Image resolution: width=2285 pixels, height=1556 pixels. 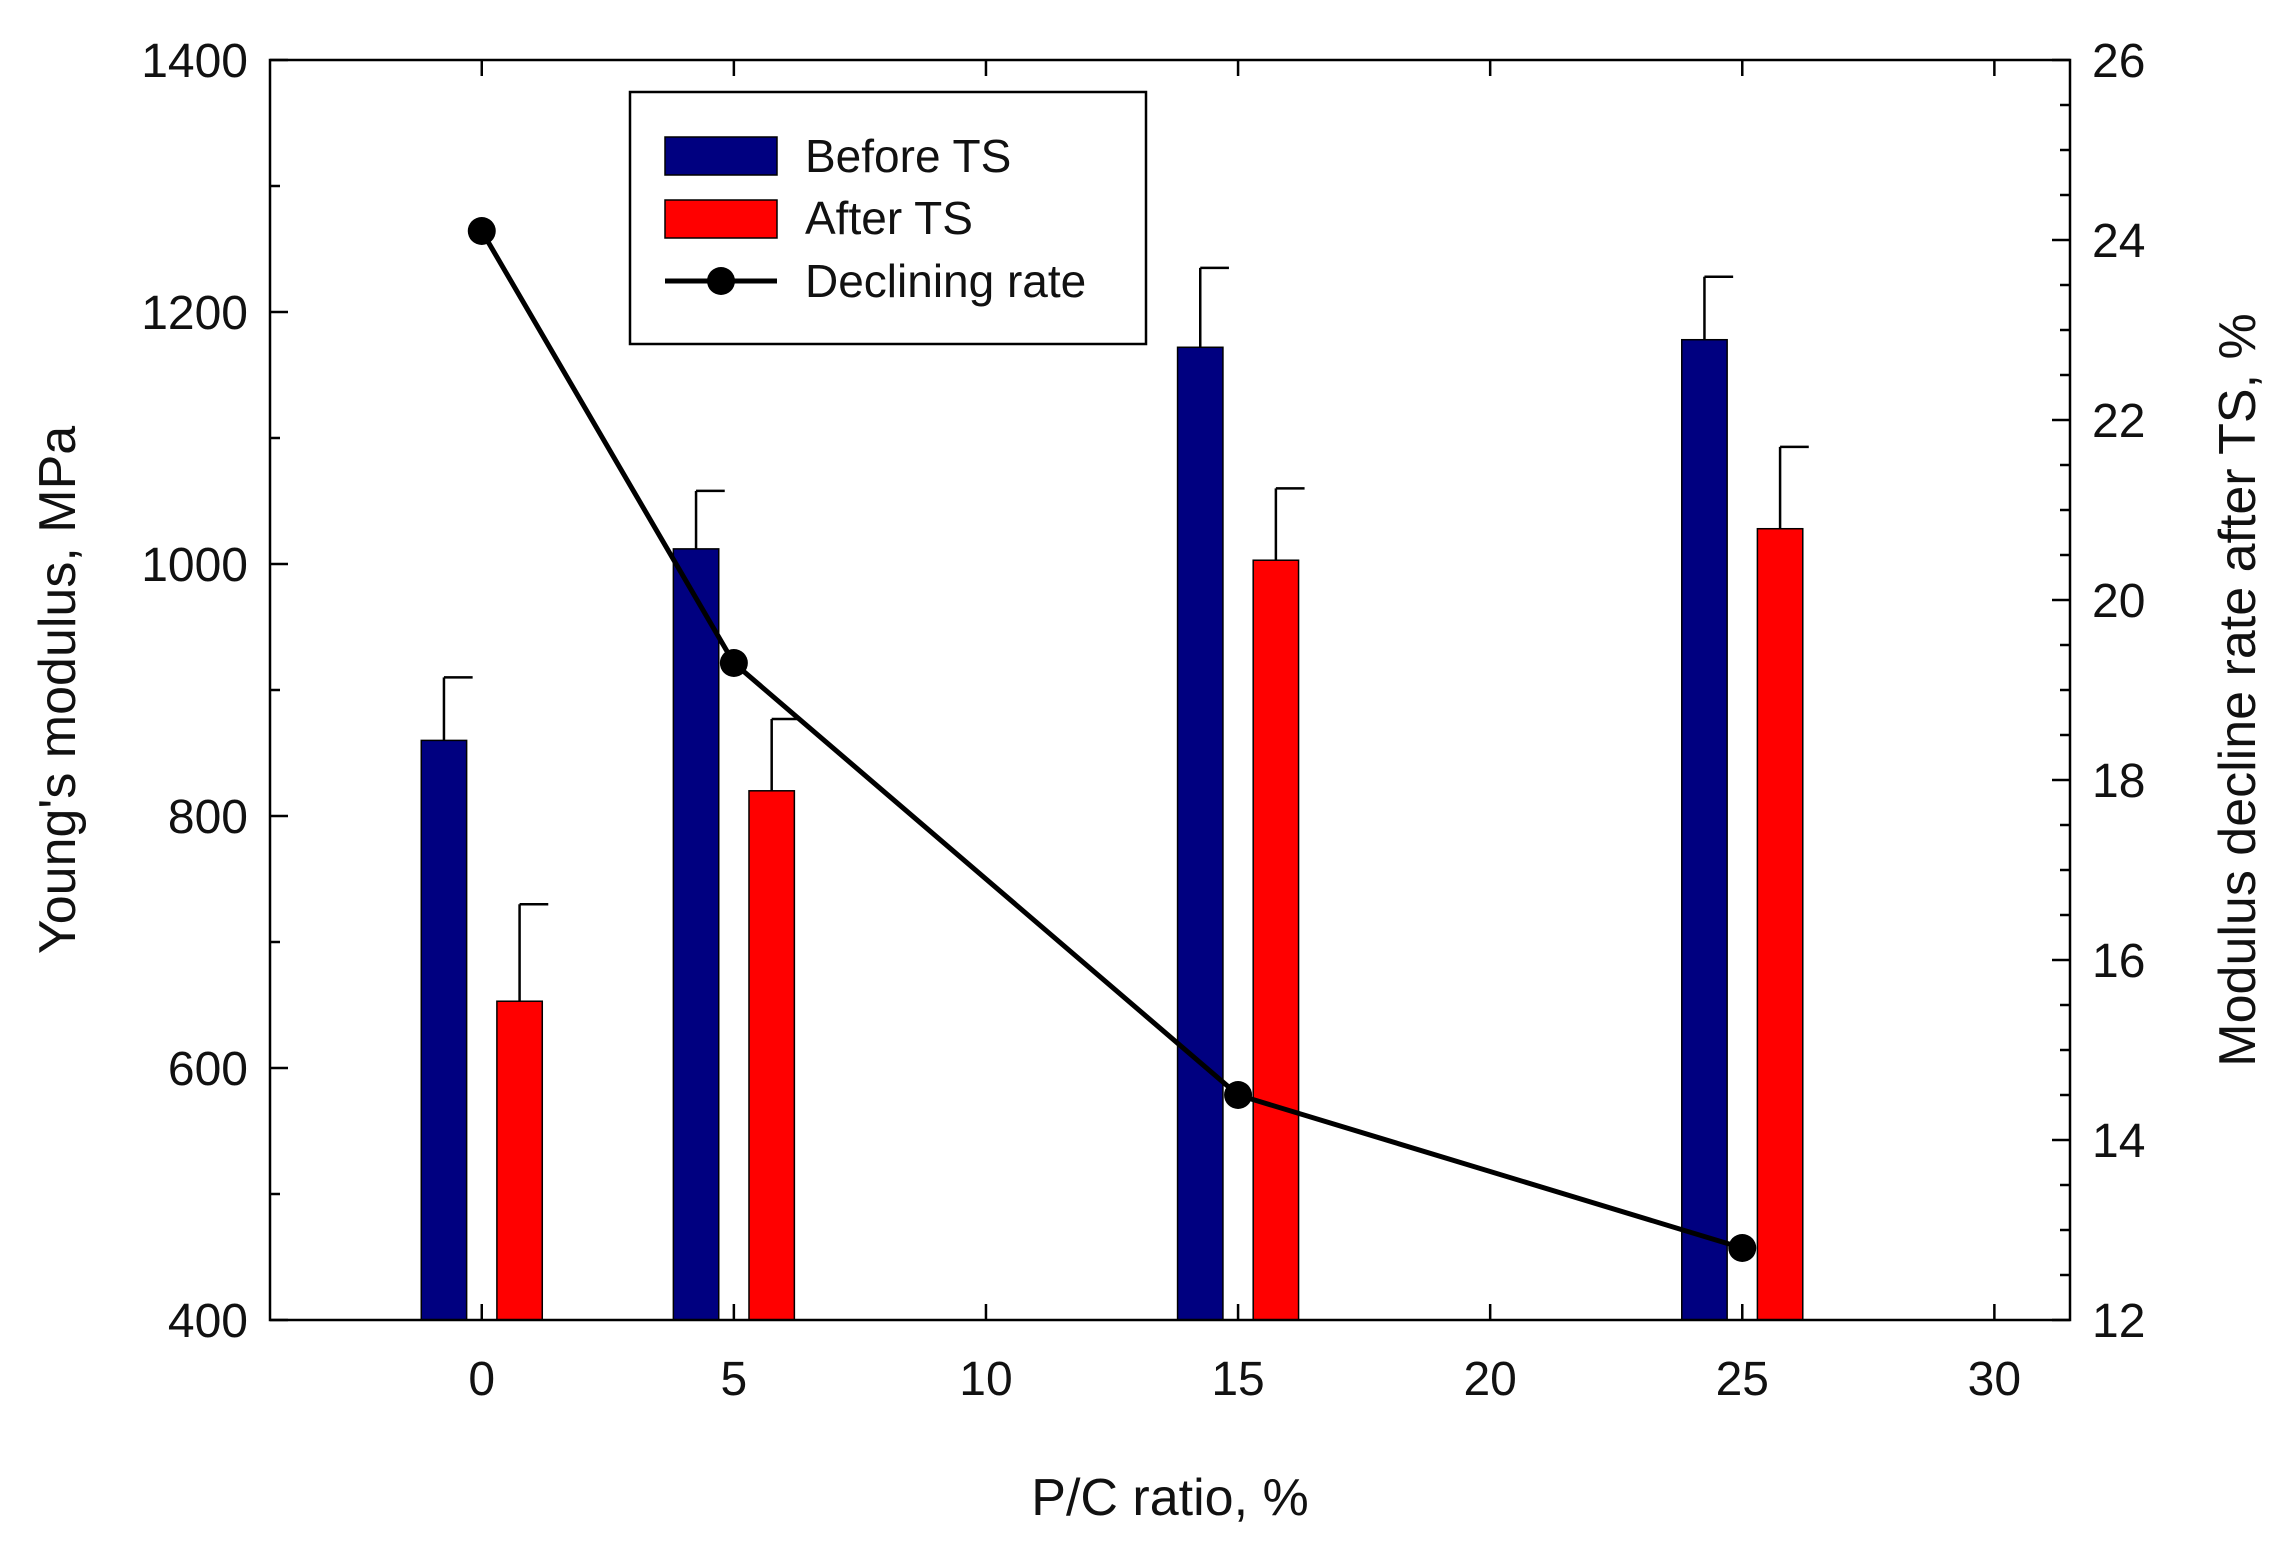 I want to click on y2-tick-label: 24, so click(x=2118, y=241).